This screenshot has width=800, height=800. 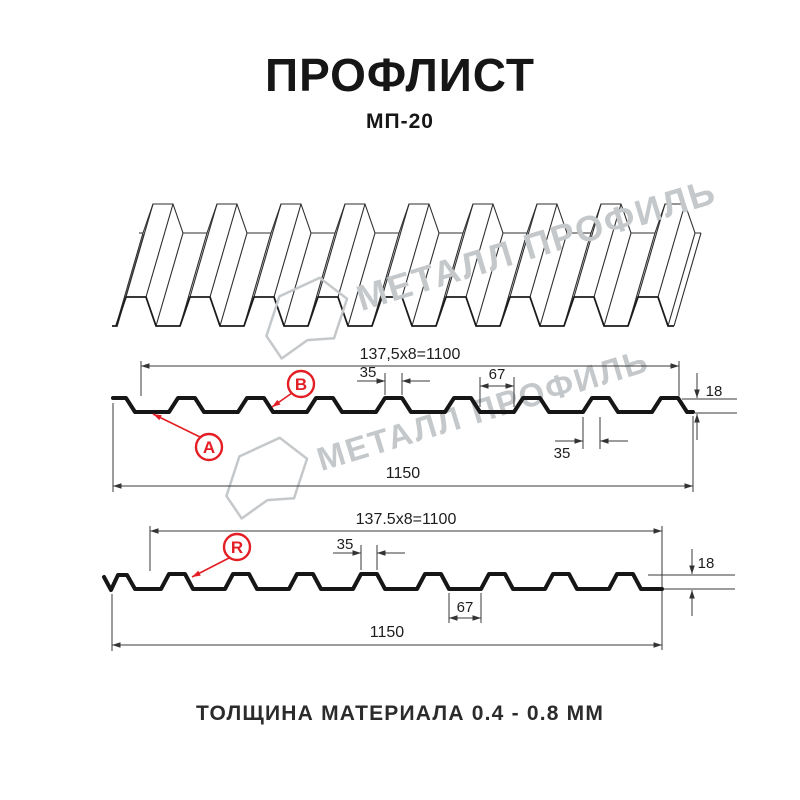 What do you see at coordinates (400, 713) in the screenshot?
I see `material-thickness-note: ТОЛЩИНА МАТЕРИАЛА 0.4 - 0.8 ММ` at bounding box center [400, 713].